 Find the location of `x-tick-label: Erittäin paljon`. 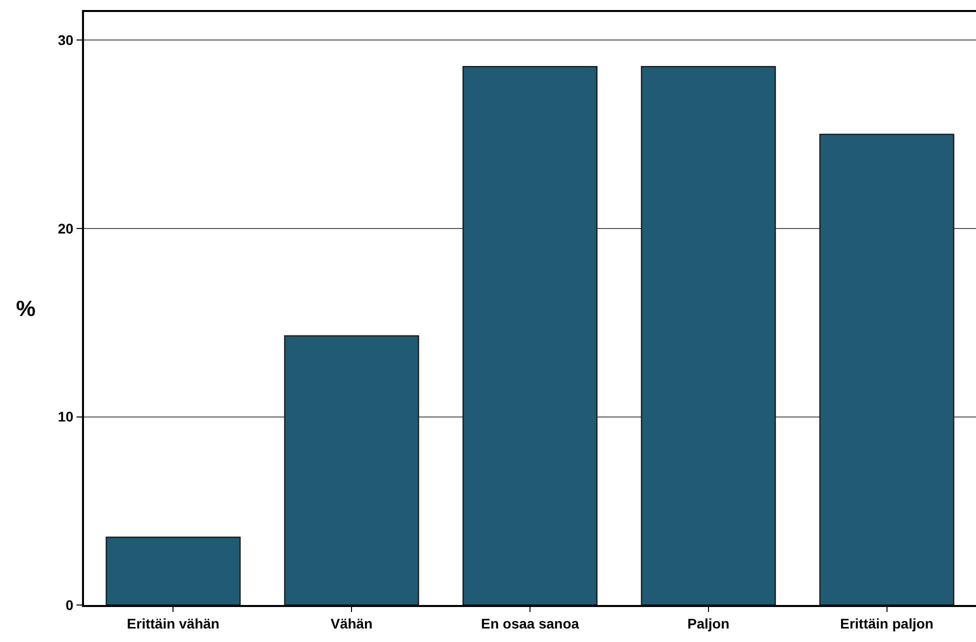

x-tick-label: Erittäin paljon is located at coordinates (887, 624).